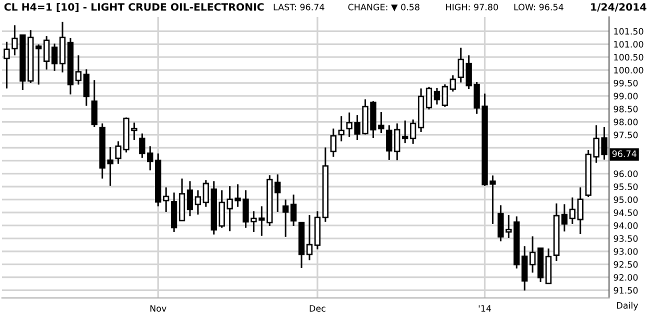  What do you see at coordinates (134, 7) in the screenshot?
I see `chart-title: CL H4=1 [10] - LIGHT CRUDE OIL-ELECTRONIC` at bounding box center [134, 7].